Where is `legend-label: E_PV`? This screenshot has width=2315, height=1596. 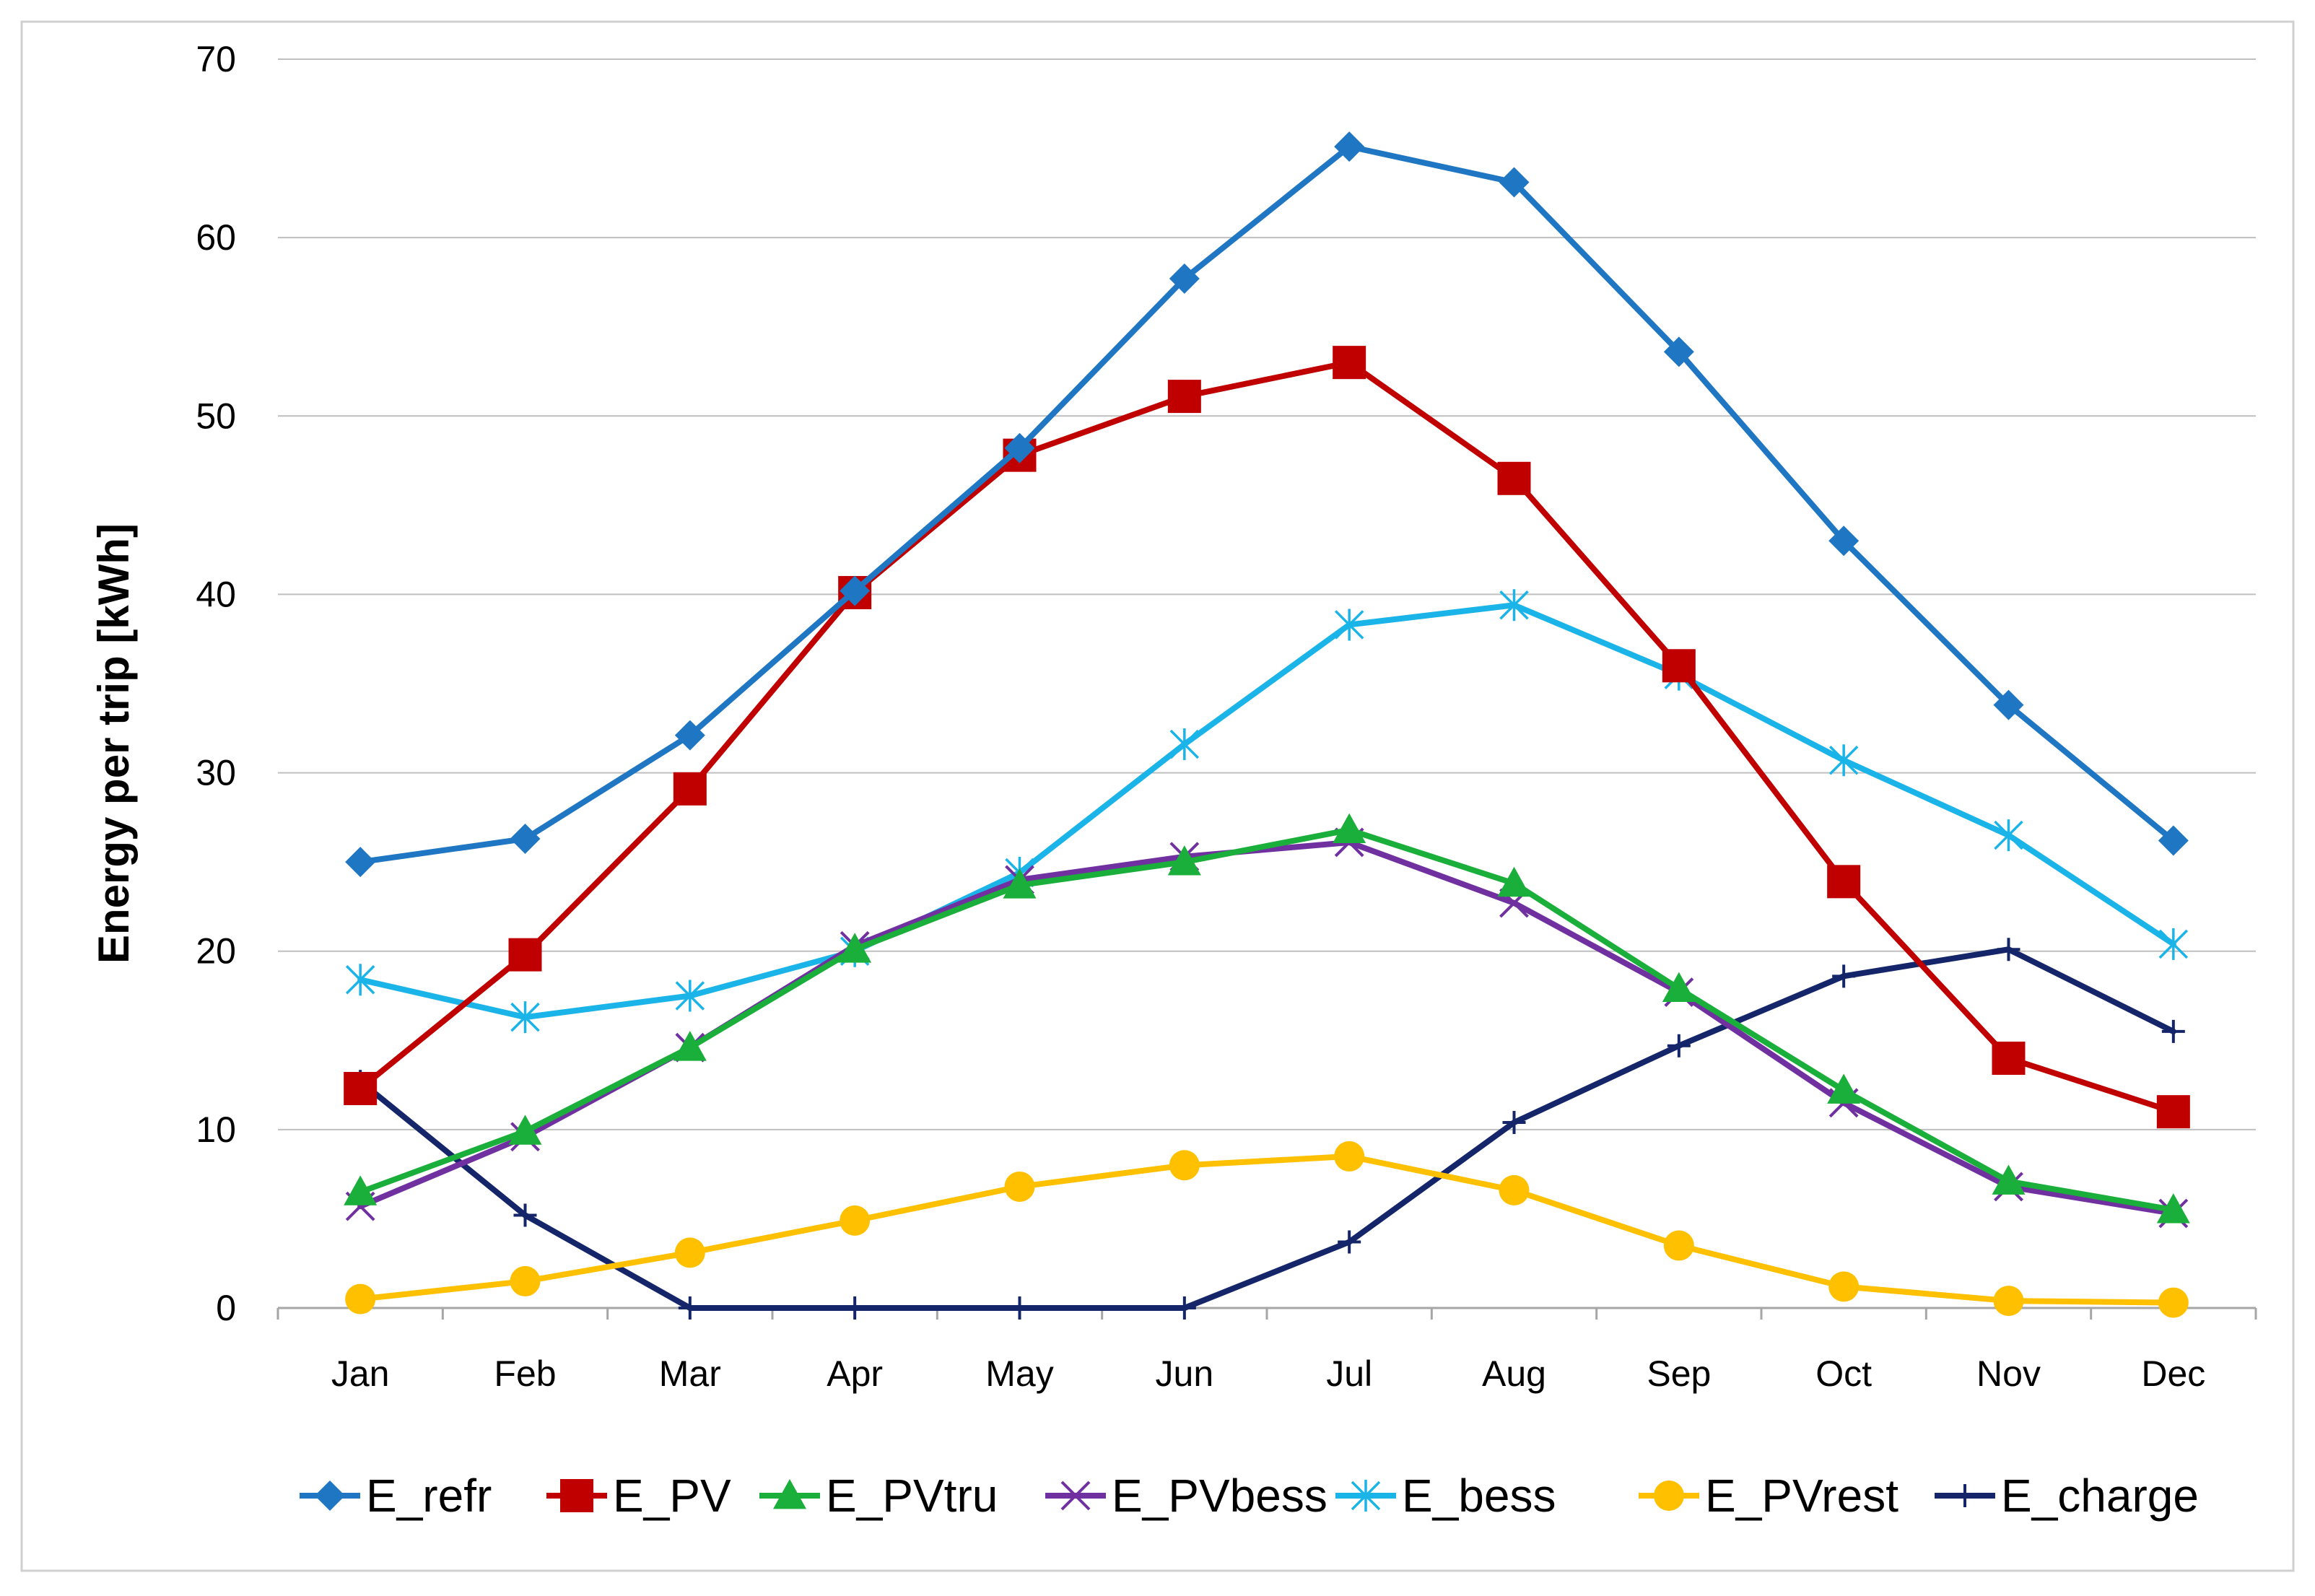
legend-label: E_PV is located at coordinates (672, 1496).